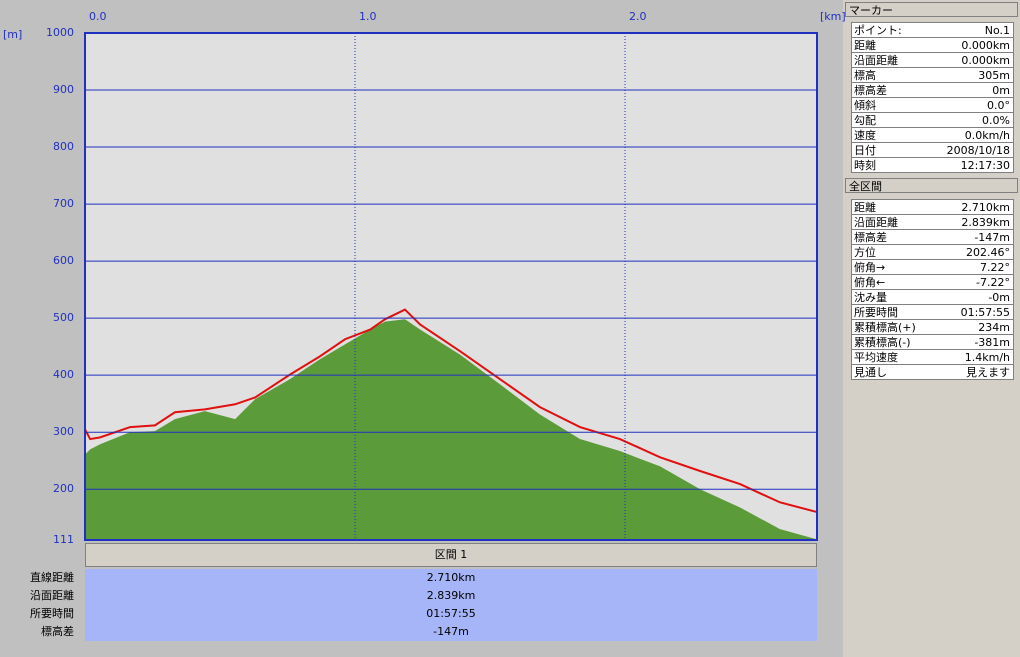 The image size is (1020, 657). I want to click on info-label: 見通し, so click(870, 372).